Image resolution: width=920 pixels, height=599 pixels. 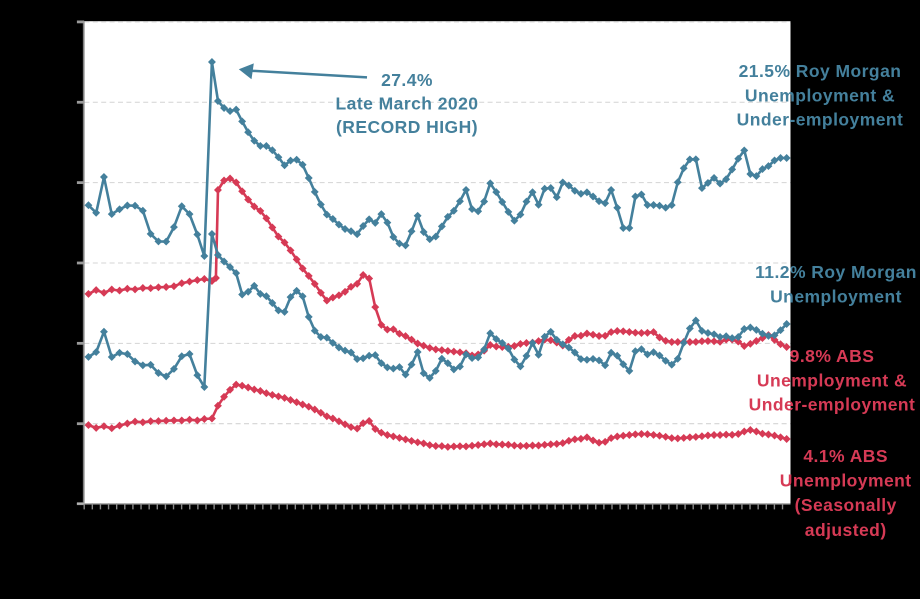 What do you see at coordinates (820, 71) in the screenshot?
I see `svg-text: 21.5% Roy Morgan` at bounding box center [820, 71].